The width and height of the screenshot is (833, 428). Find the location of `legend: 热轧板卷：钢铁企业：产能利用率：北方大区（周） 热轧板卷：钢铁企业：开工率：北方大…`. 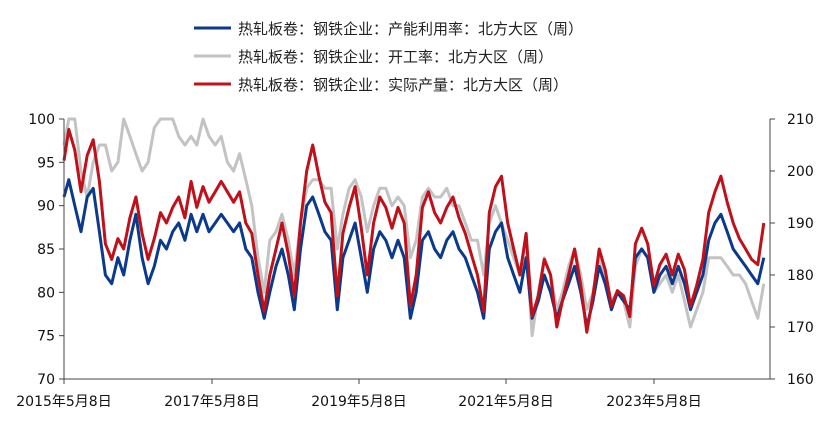

legend: 热轧板卷：钢铁企业：产能利用率：北方大区（周） 热轧板卷：钢铁企业：开工率：北方大… is located at coordinates (388, 57).